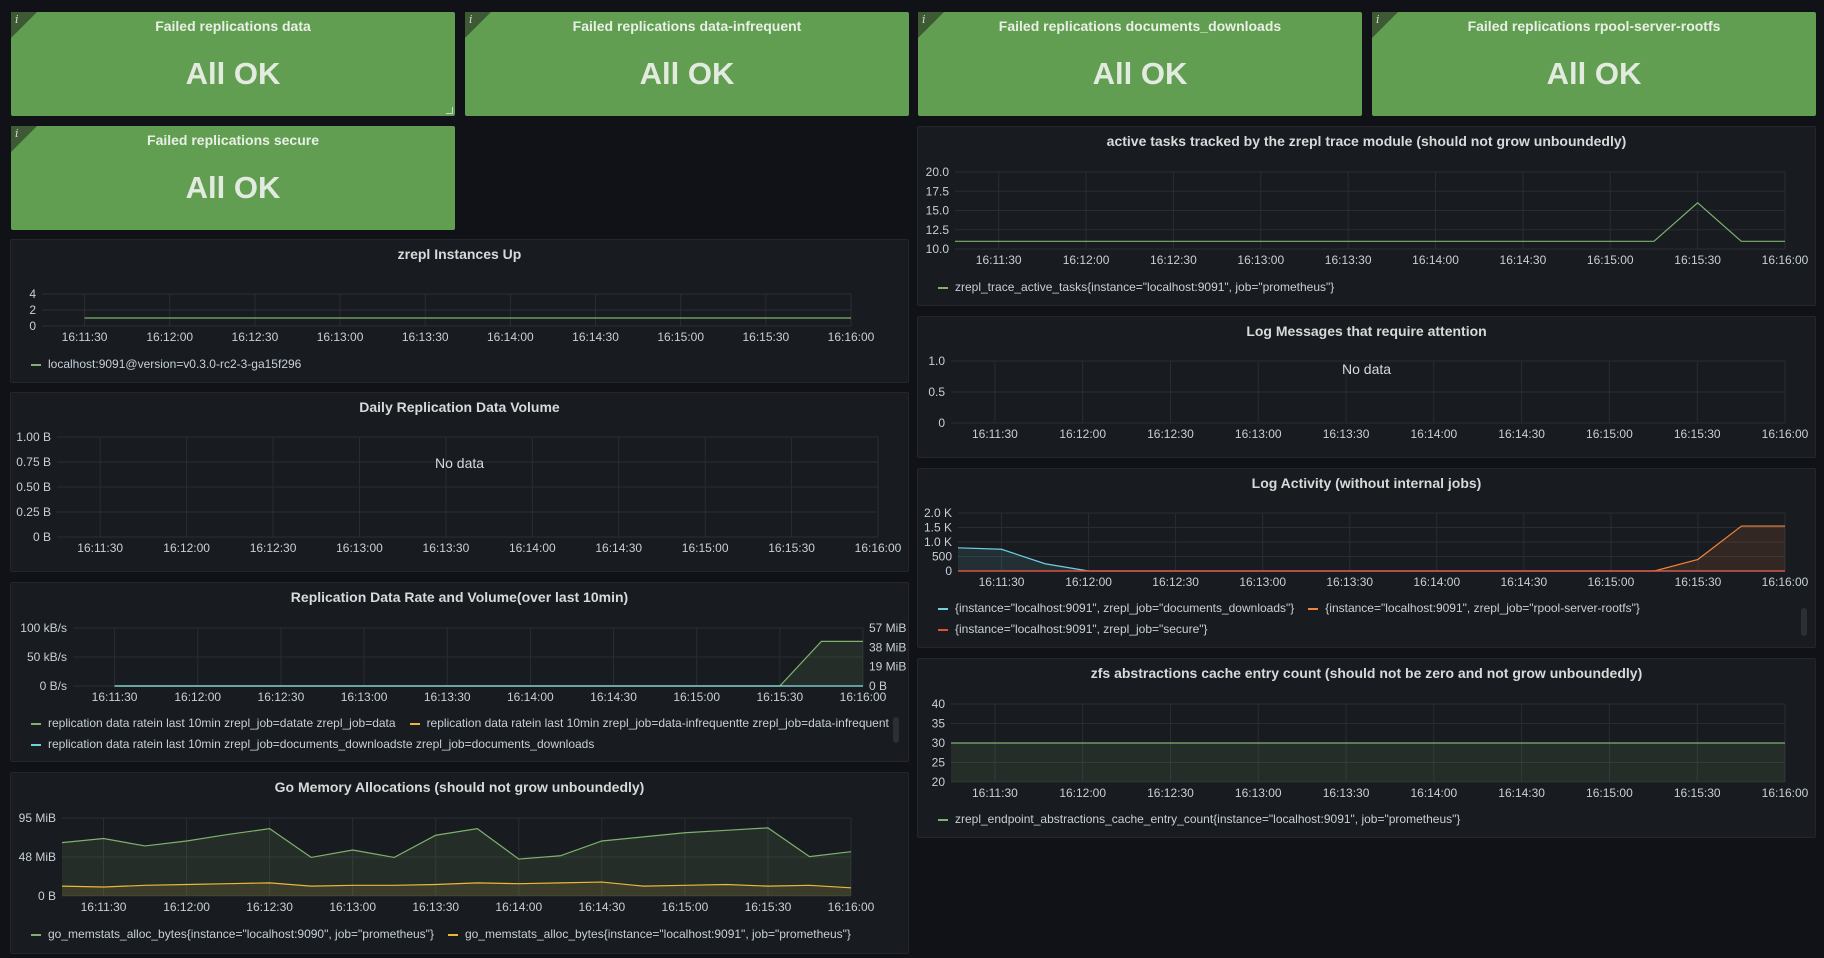 The image size is (1824, 958). What do you see at coordinates (936, 361) in the screenshot?
I see `y-tick-label: 1.0` at bounding box center [936, 361].